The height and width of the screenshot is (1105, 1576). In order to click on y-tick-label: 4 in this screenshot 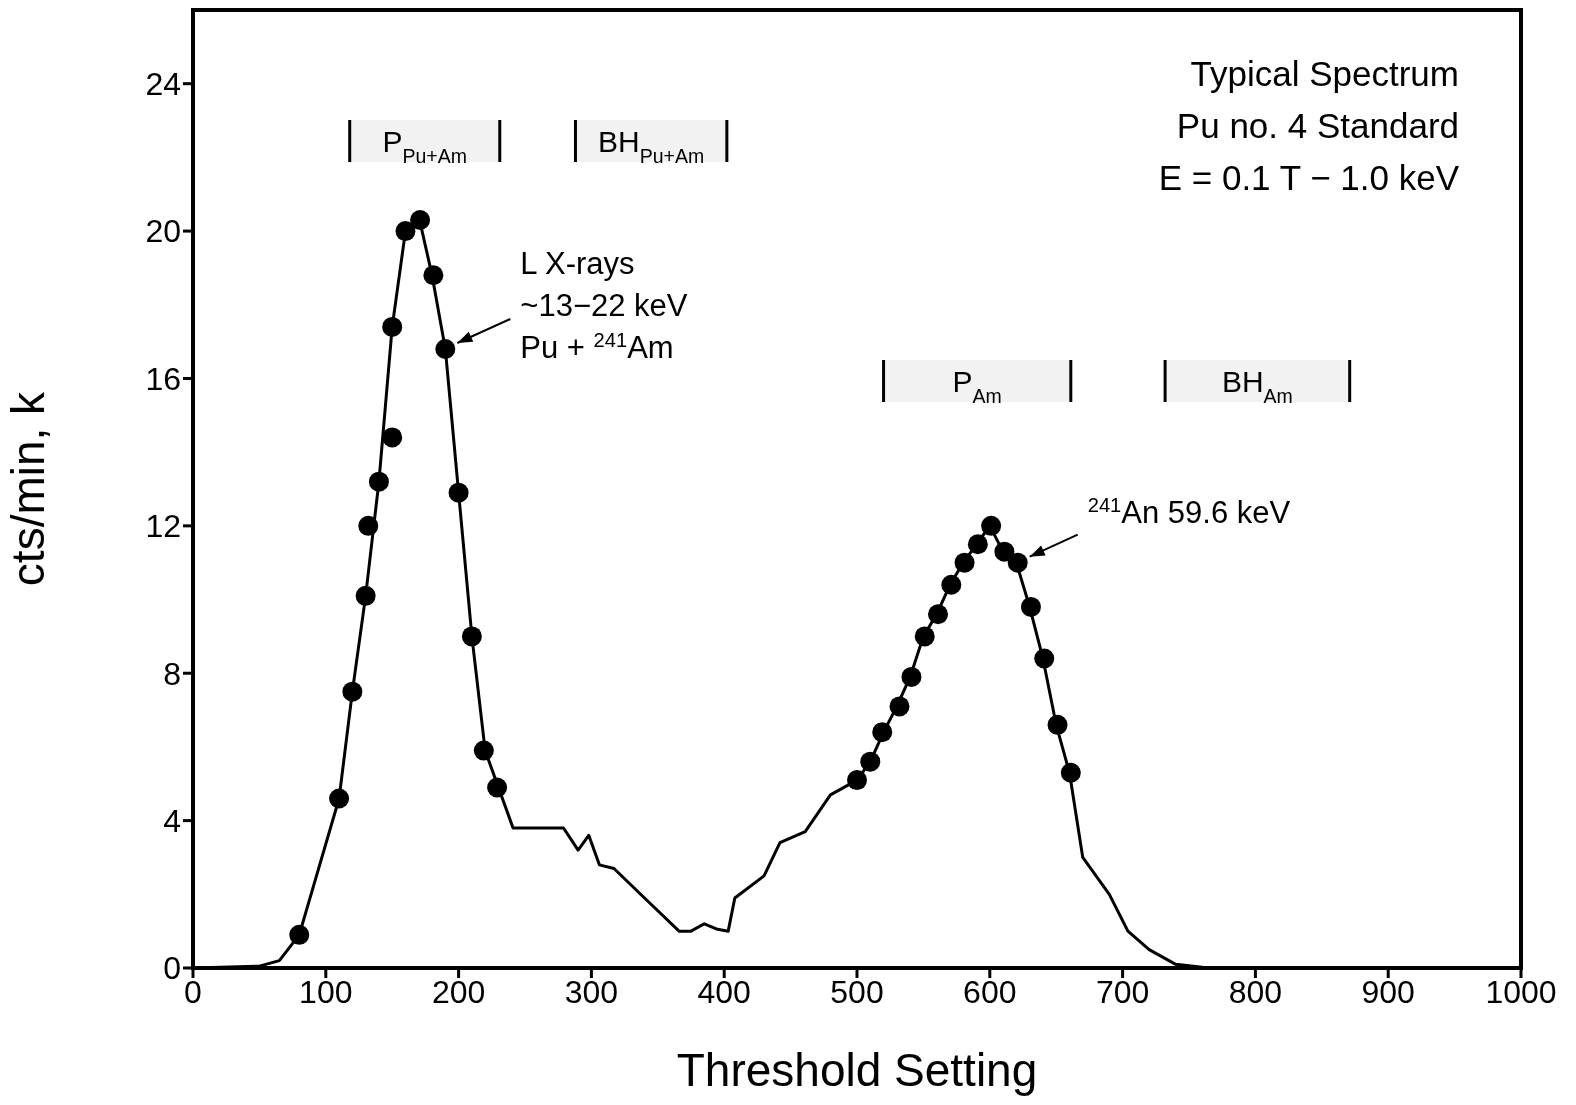, I will do `click(172, 820)`.